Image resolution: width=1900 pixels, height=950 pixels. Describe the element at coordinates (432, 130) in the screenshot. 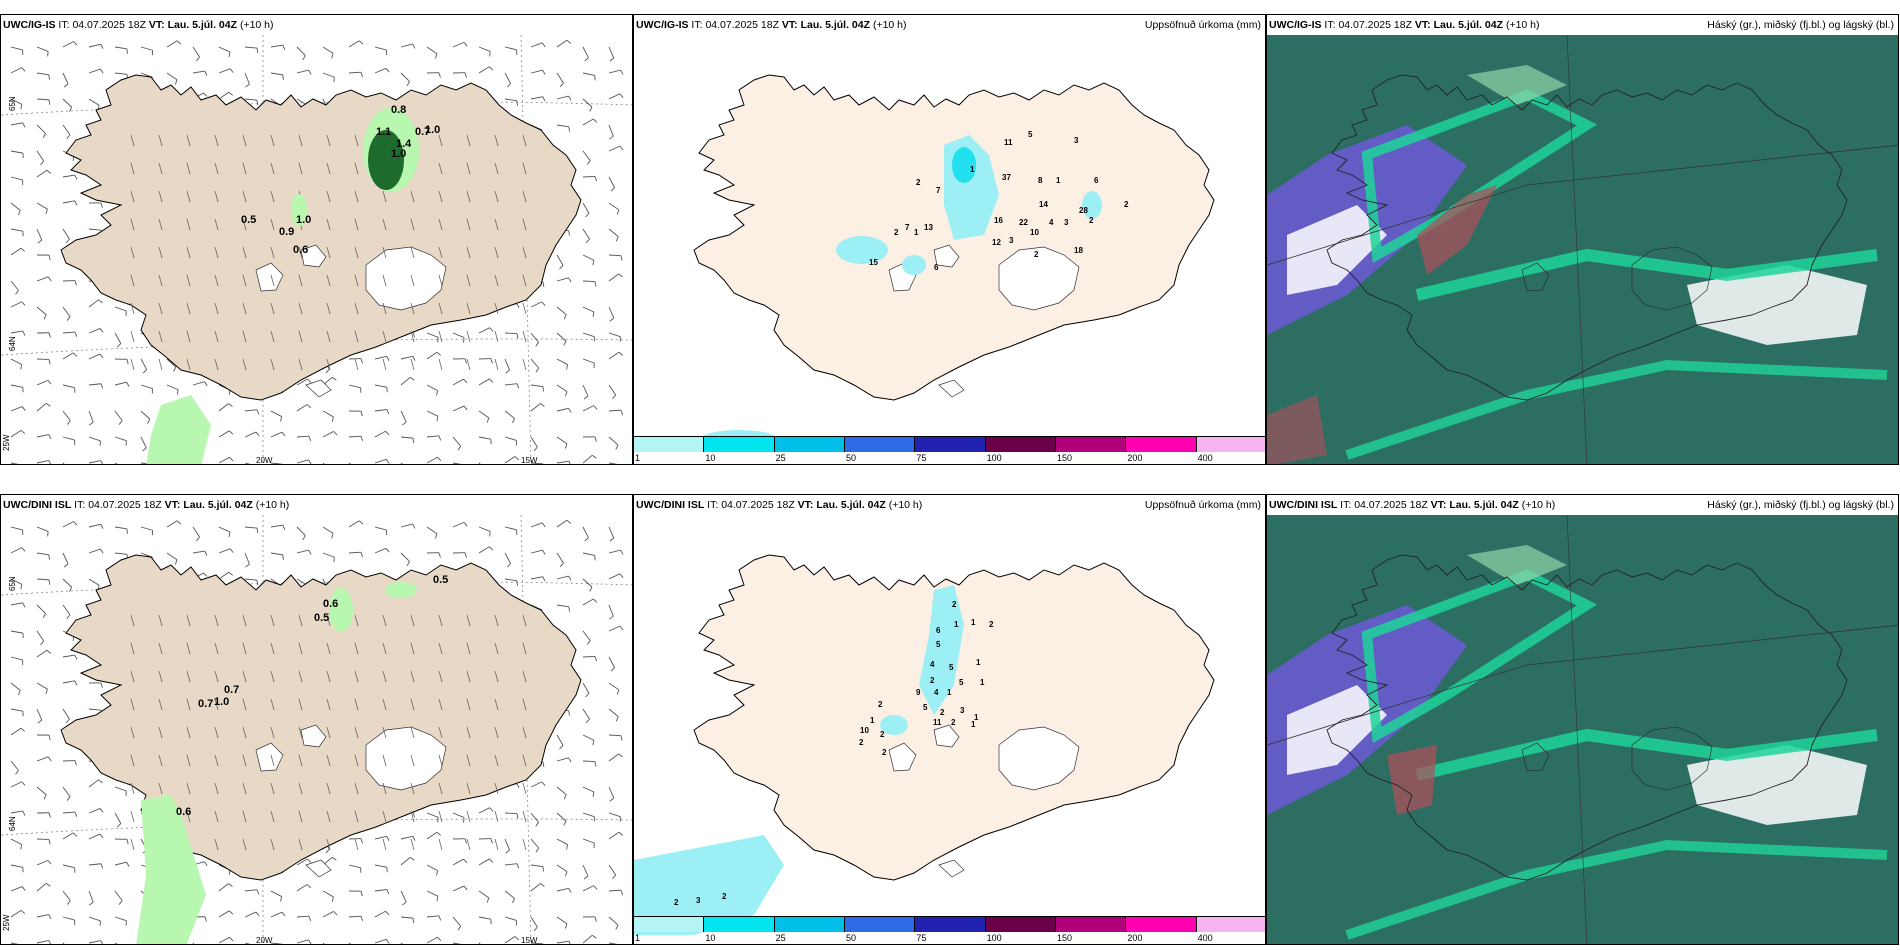

I see `precip-value-label: 1.0` at that location.